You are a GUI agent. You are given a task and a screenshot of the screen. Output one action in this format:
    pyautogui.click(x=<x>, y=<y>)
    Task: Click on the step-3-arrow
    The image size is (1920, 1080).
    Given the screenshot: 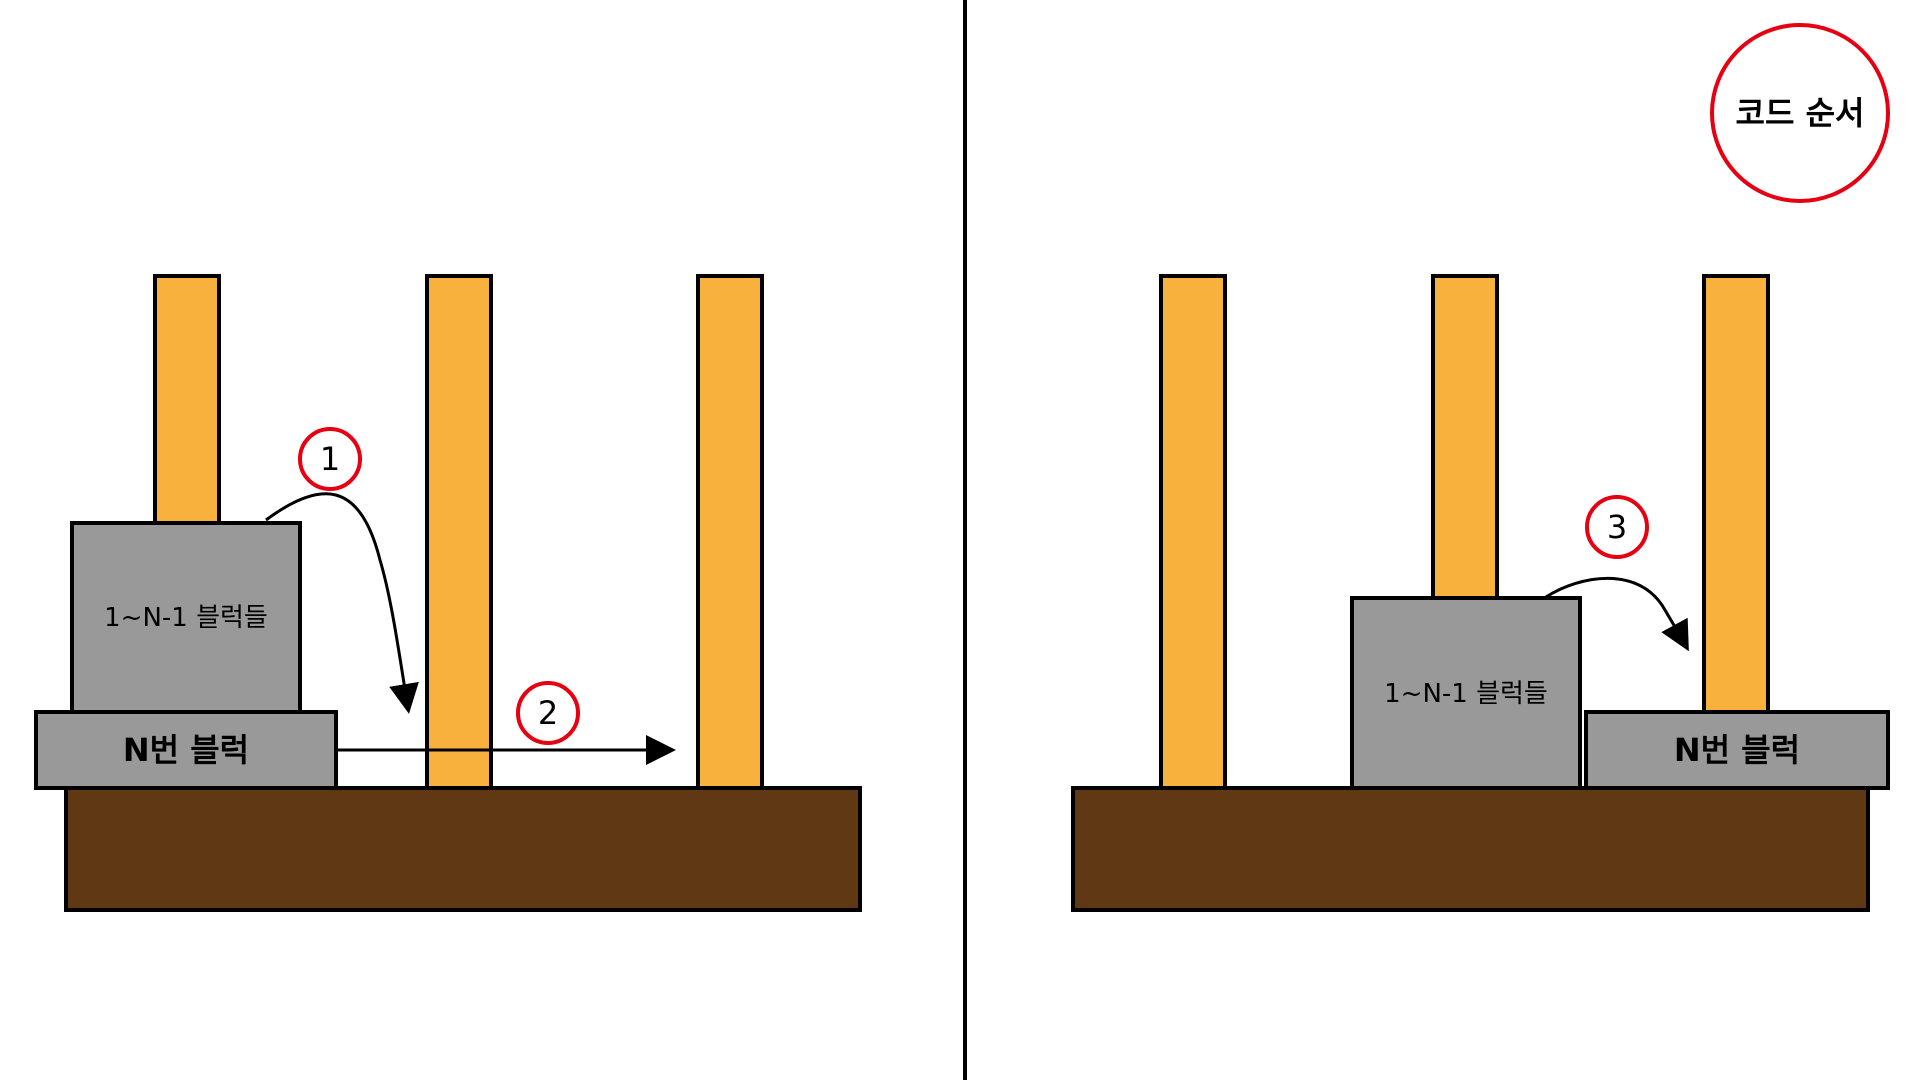 What is the action you would take?
    pyautogui.click(x=1617, y=614)
    